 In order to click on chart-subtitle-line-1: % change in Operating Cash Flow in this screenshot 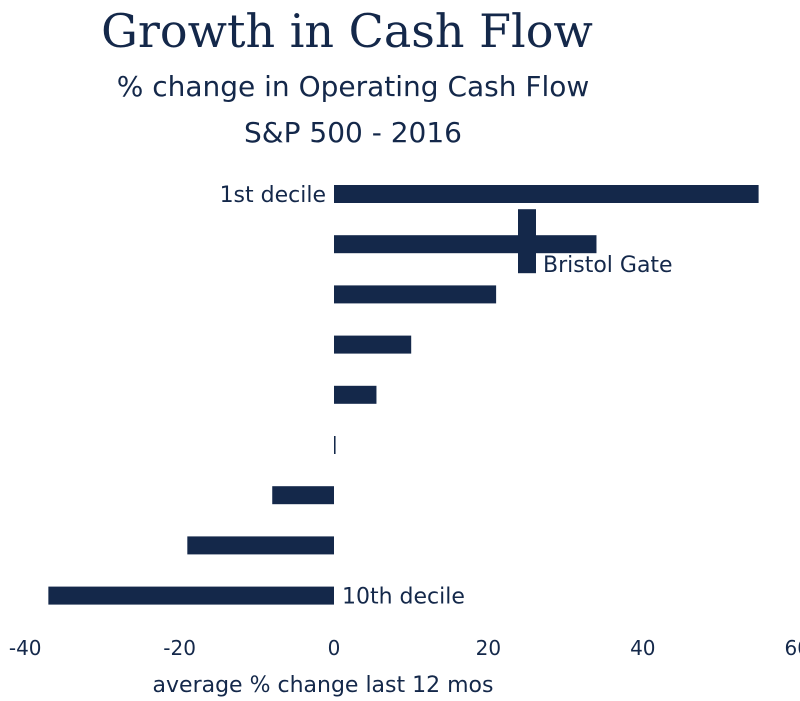, I will do `click(353, 86)`.